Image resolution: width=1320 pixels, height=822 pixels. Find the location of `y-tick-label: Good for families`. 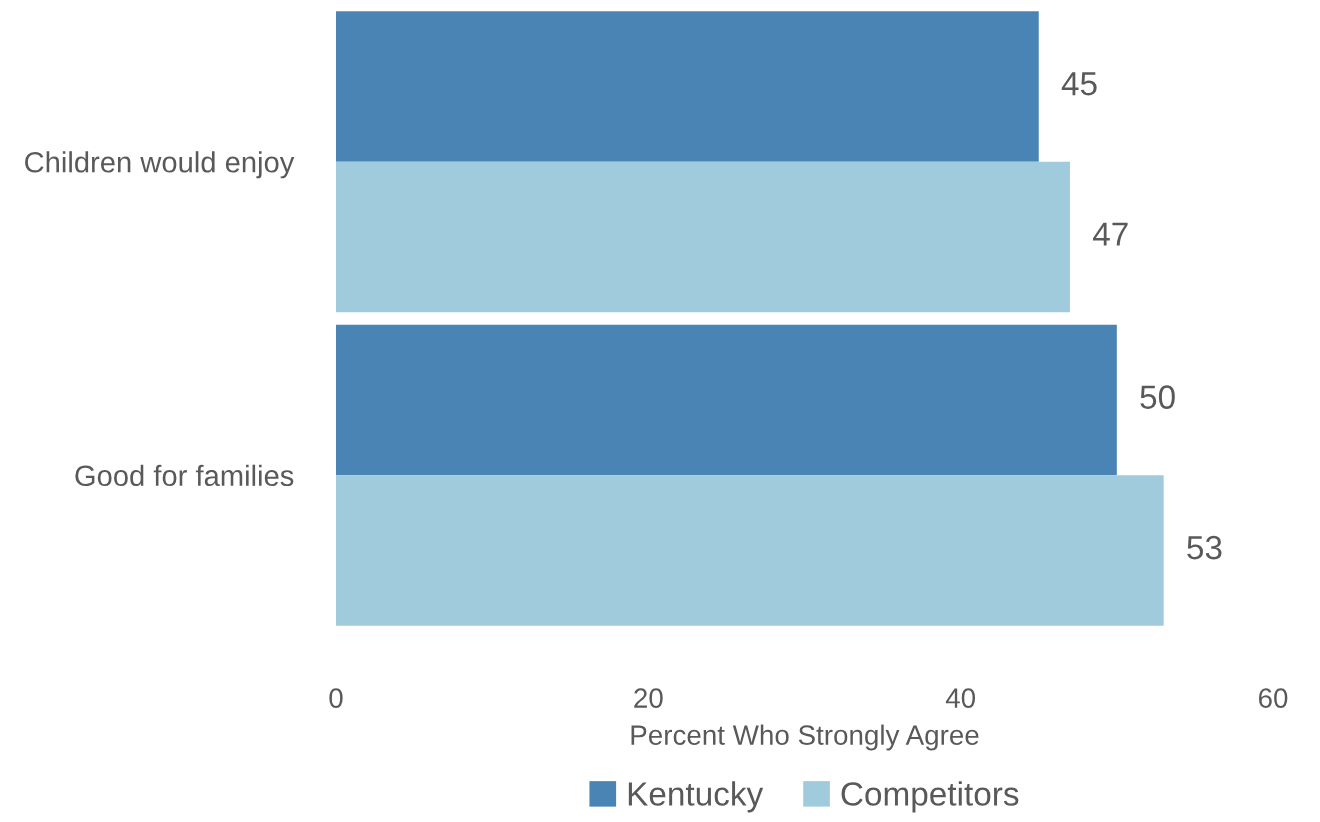

y-tick-label: Good for families is located at coordinates (184, 475).